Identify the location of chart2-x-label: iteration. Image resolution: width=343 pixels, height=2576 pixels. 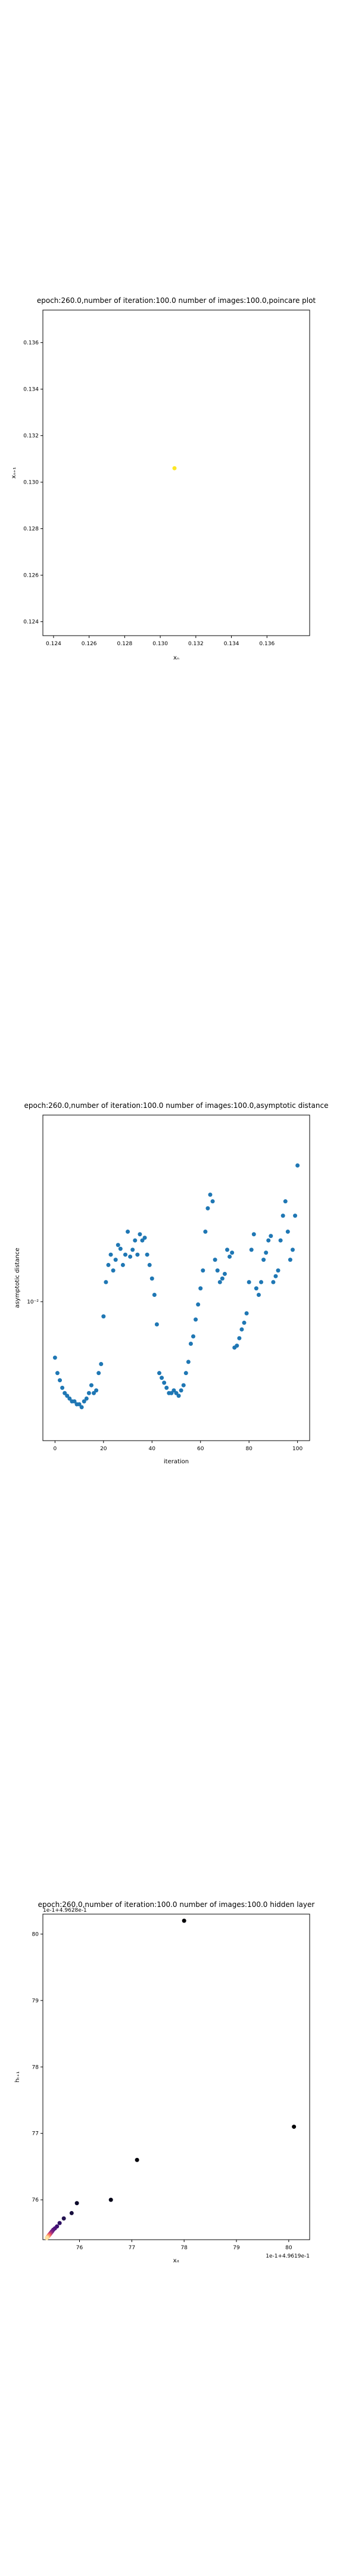
(176, 1462).